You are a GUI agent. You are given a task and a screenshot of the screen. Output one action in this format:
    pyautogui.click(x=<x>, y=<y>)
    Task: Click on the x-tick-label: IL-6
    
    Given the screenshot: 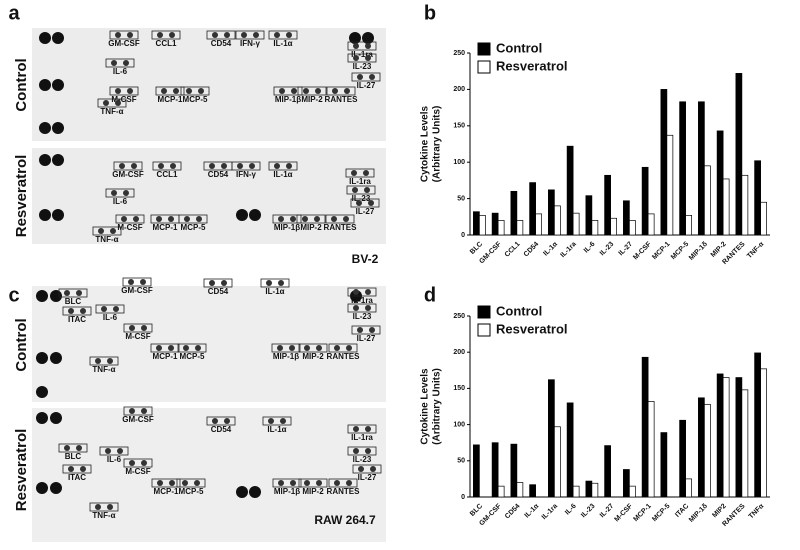 What is the action you would take?
    pyautogui.click(x=590, y=248)
    